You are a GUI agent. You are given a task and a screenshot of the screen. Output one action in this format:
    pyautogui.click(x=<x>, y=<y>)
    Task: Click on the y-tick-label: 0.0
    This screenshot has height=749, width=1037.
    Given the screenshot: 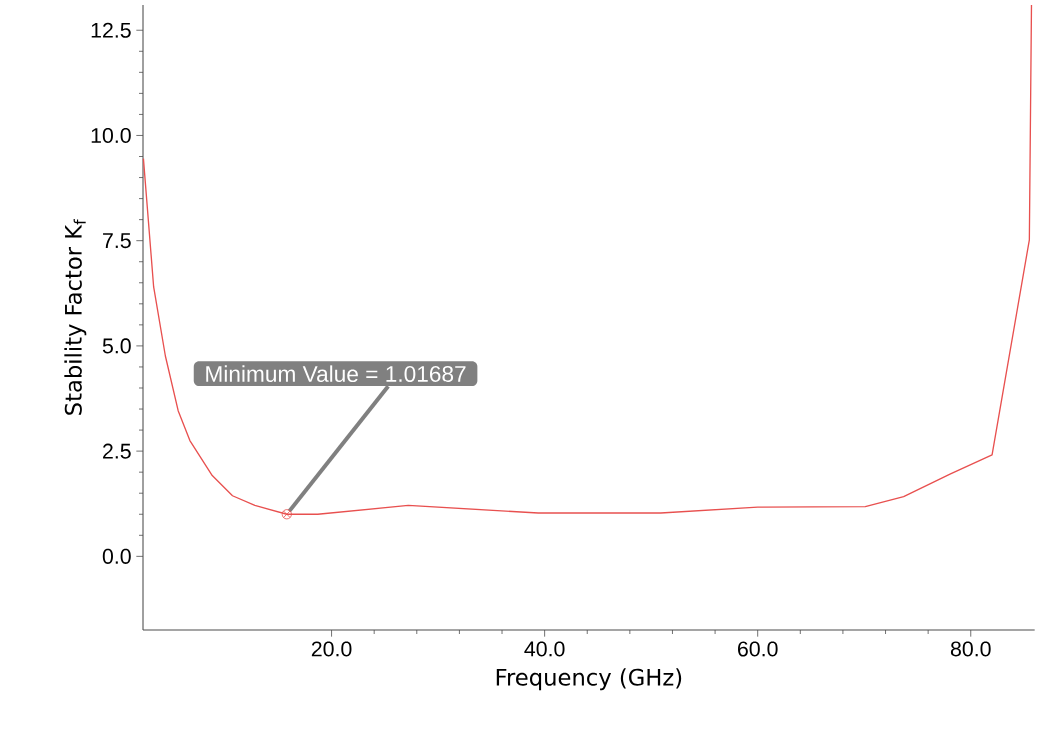 What is the action you would take?
    pyautogui.click(x=116, y=556)
    